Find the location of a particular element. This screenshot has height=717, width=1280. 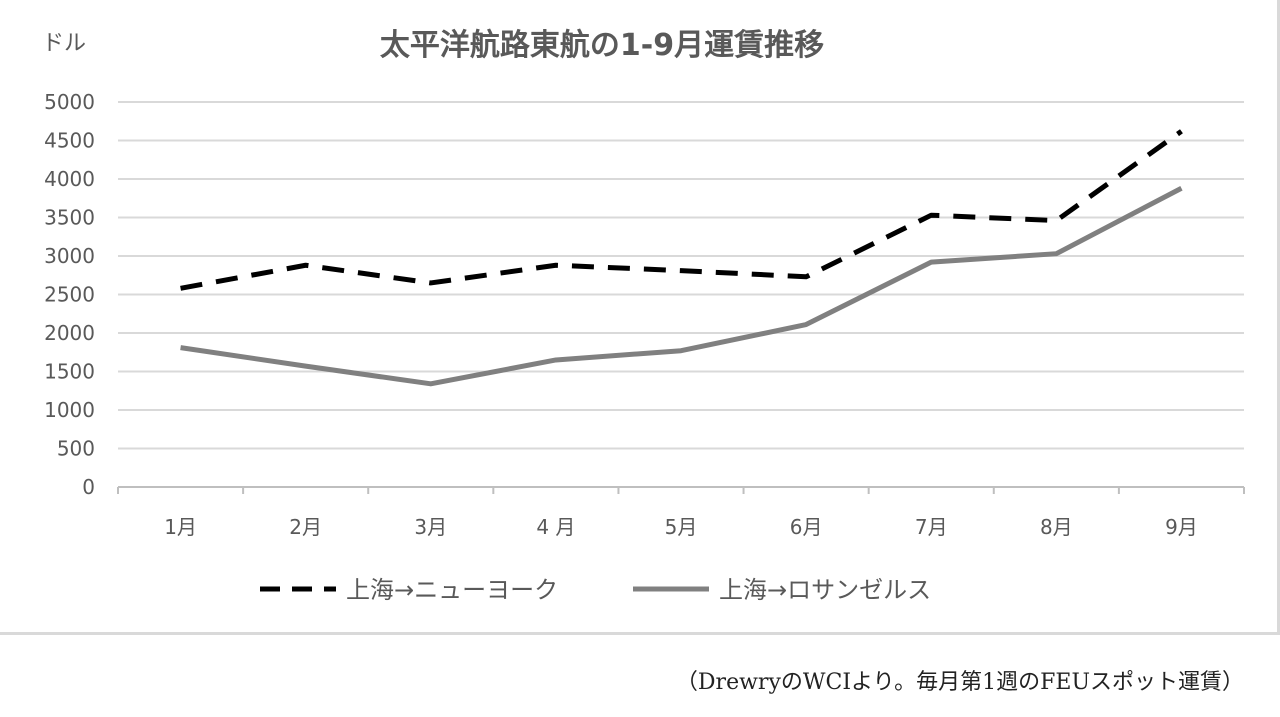

chart-title: 太平洋航路東航の1-9月運賃推移 is located at coordinates (602, 45).